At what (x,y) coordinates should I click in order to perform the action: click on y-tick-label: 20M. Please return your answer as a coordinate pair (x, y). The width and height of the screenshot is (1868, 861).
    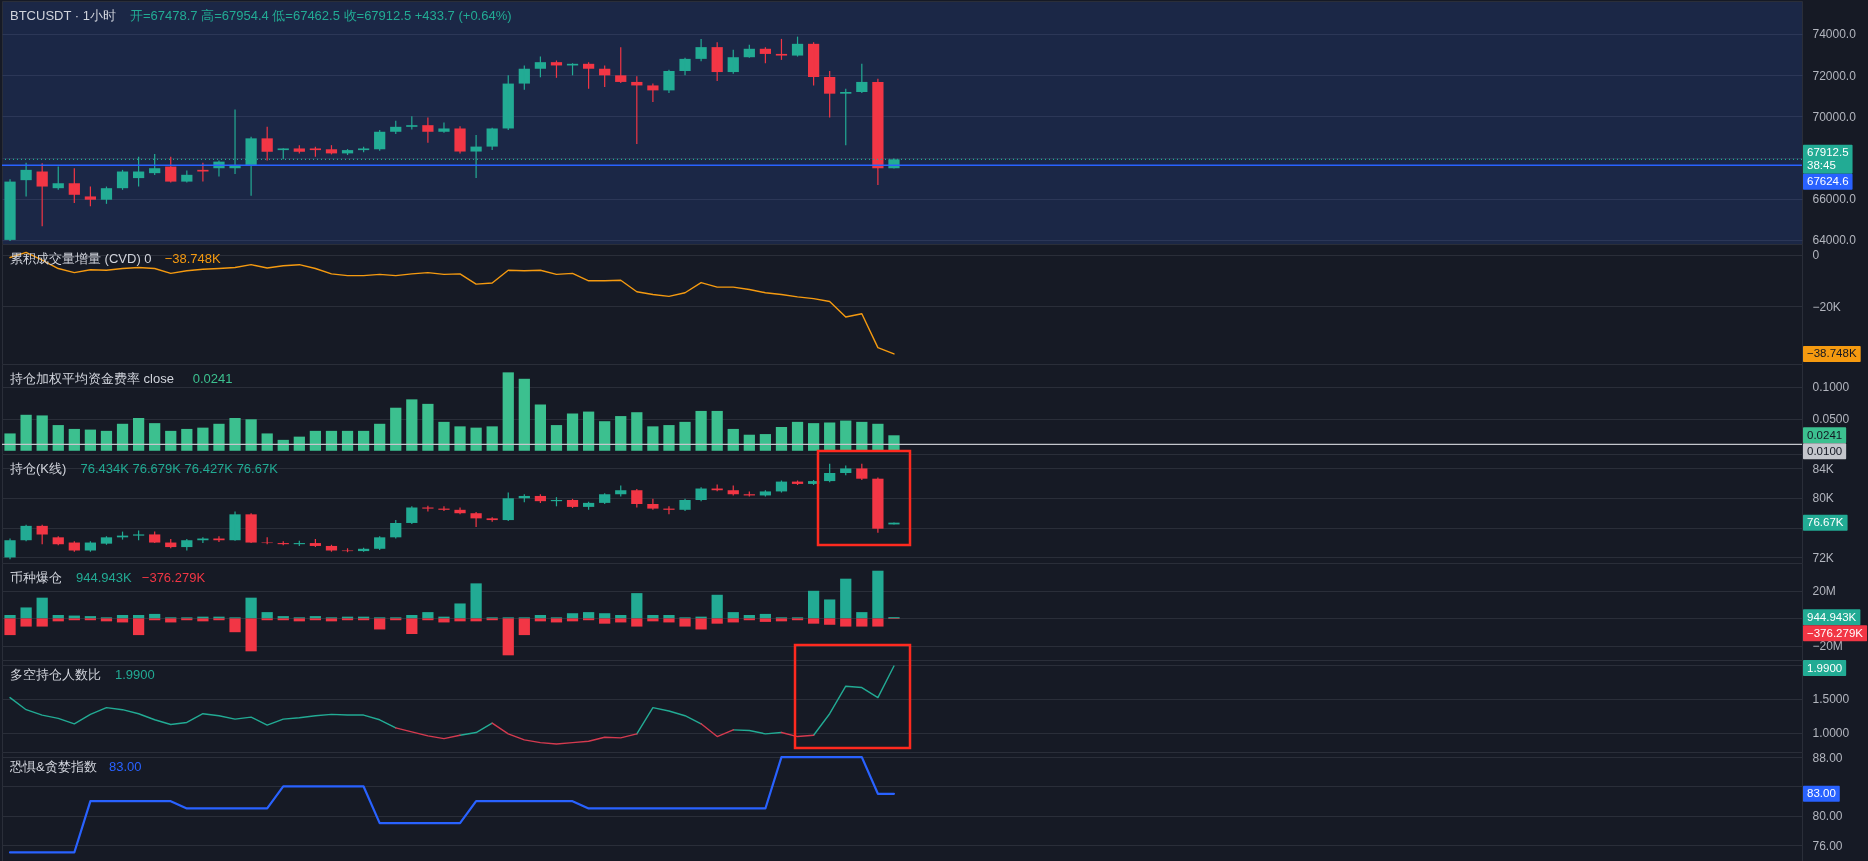
    Looking at the image, I should click on (1824, 591).